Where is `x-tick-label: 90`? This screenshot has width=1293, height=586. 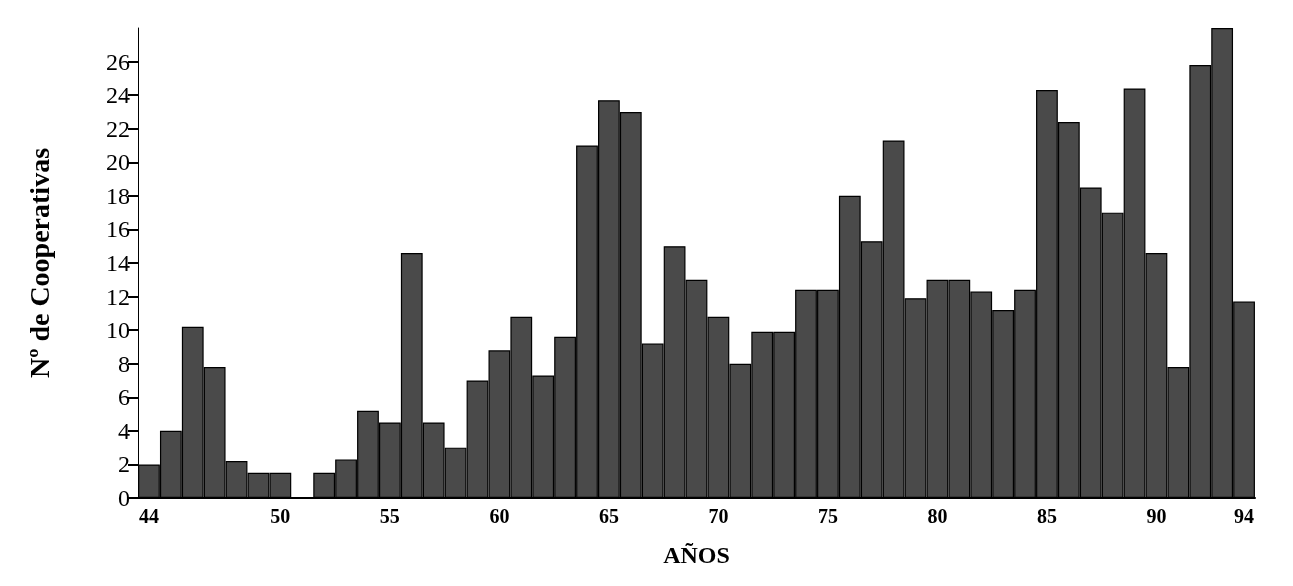 x-tick-label: 90 is located at coordinates (1156, 516).